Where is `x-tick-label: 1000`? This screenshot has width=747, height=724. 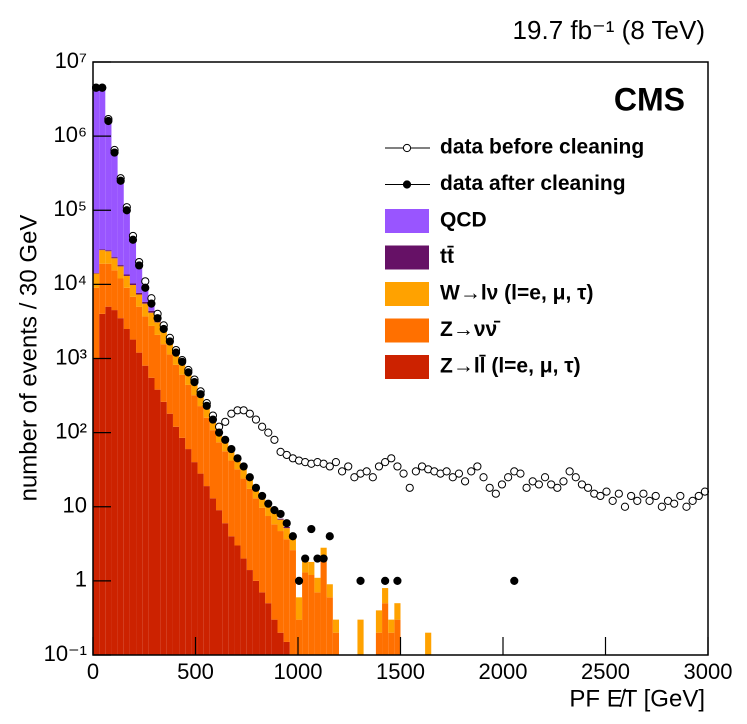
x-tick-label: 1000 is located at coordinates (298, 671).